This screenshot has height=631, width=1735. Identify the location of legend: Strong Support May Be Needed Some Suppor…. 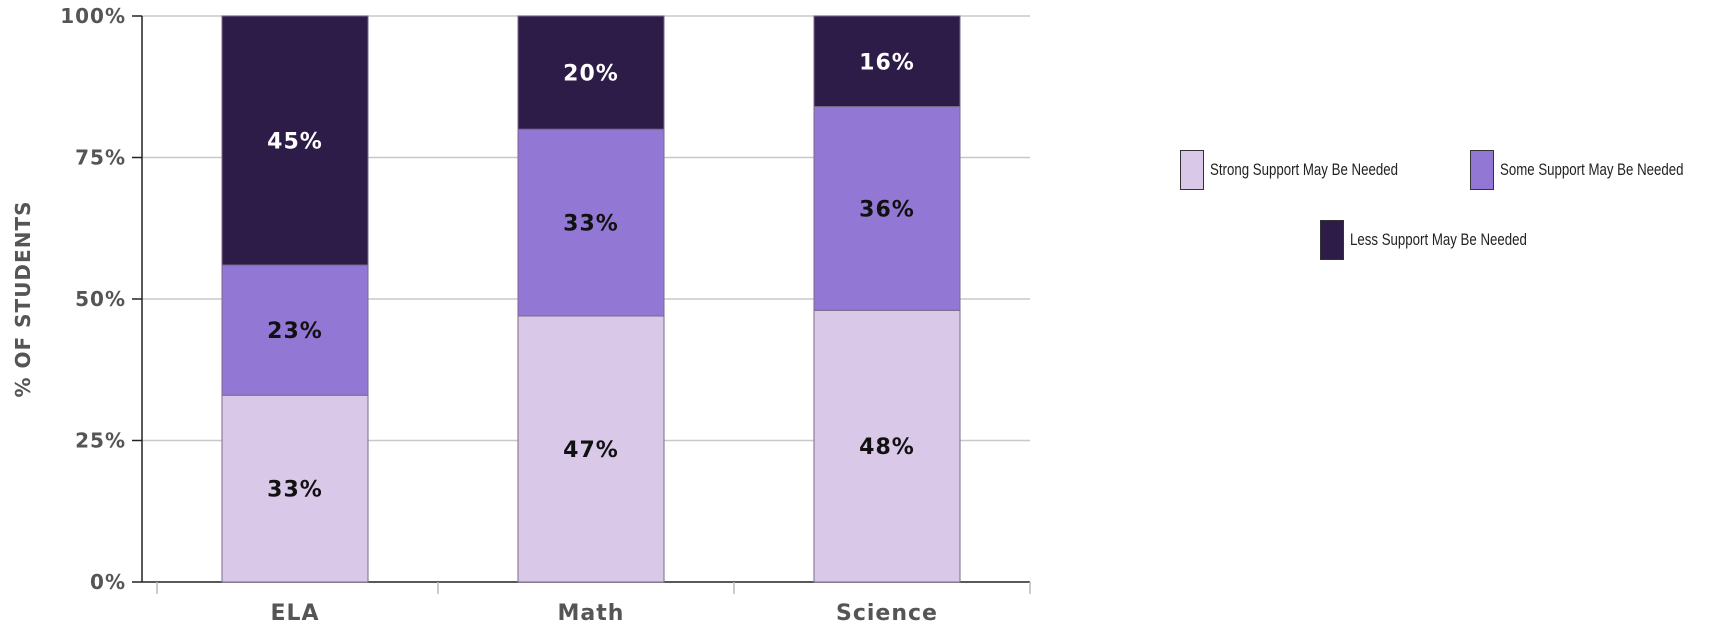
(1457, 220).